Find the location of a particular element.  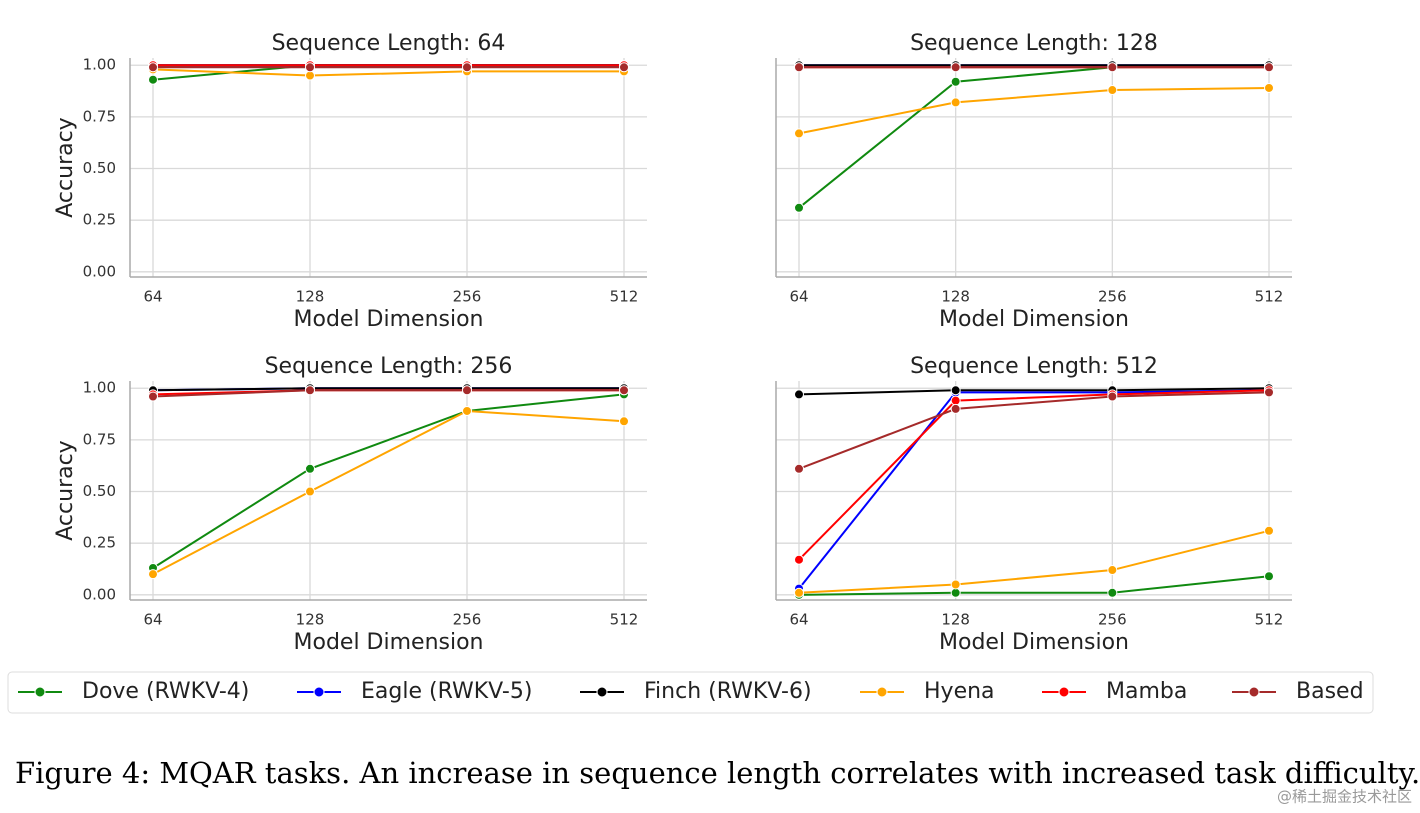

legend-label: Dove (RWKV-4) is located at coordinates (165, 691).